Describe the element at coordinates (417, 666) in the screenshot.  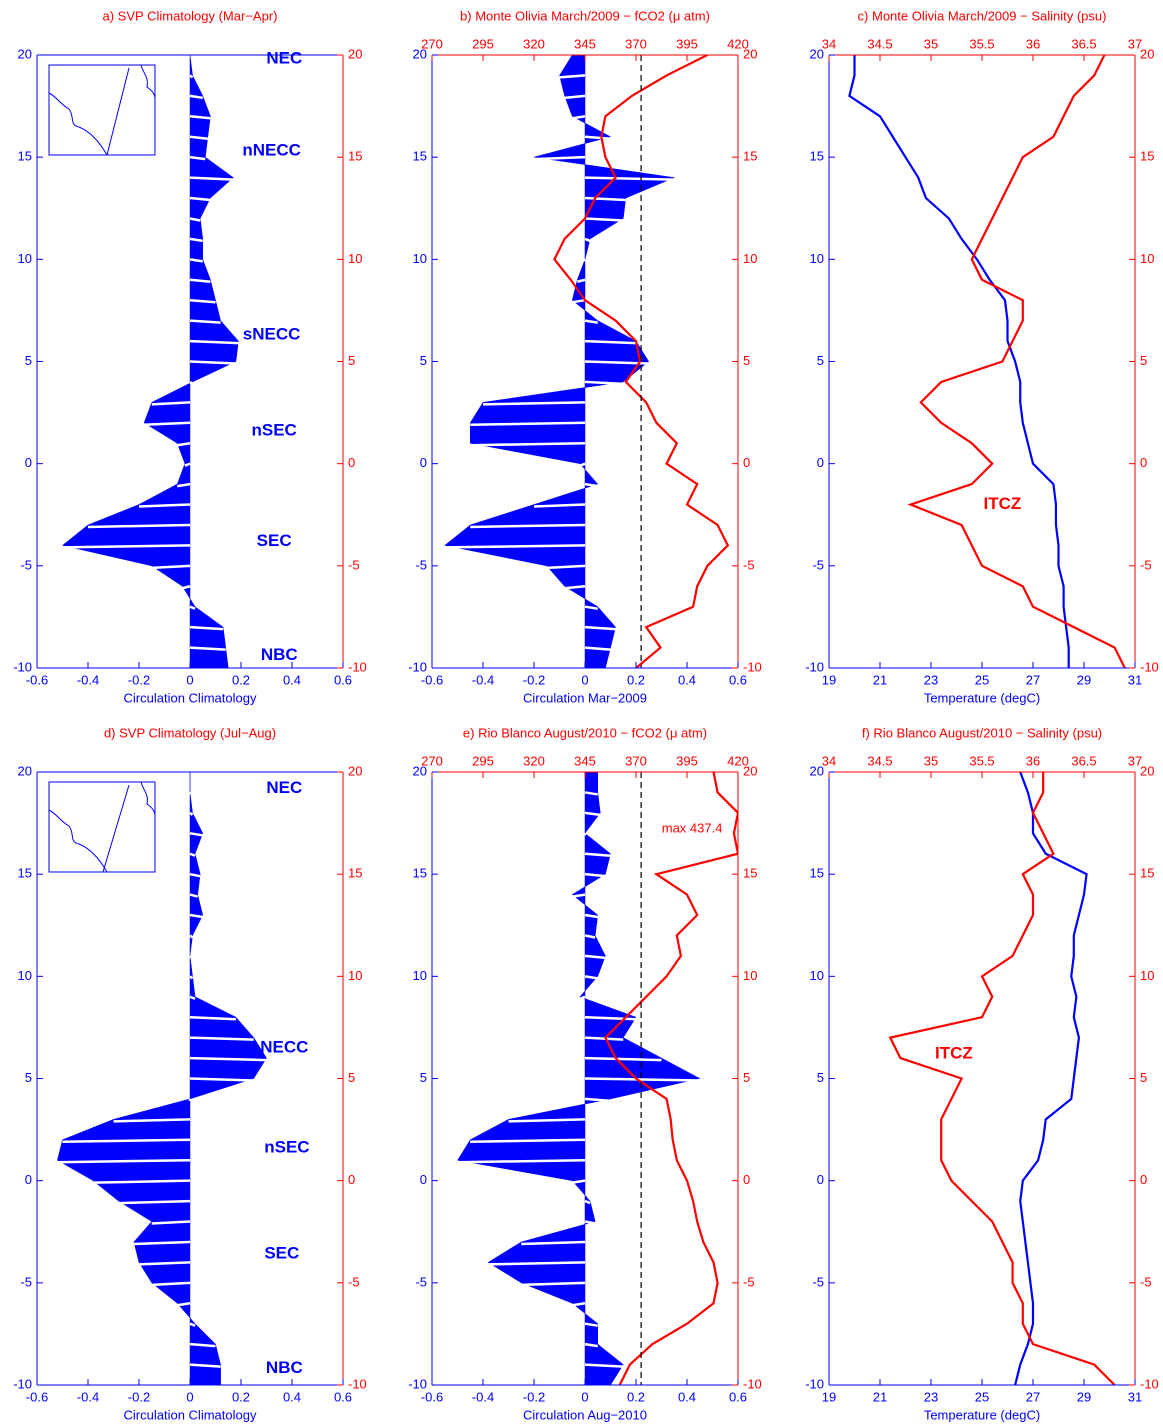
I see `y-tick-label: -10` at that location.